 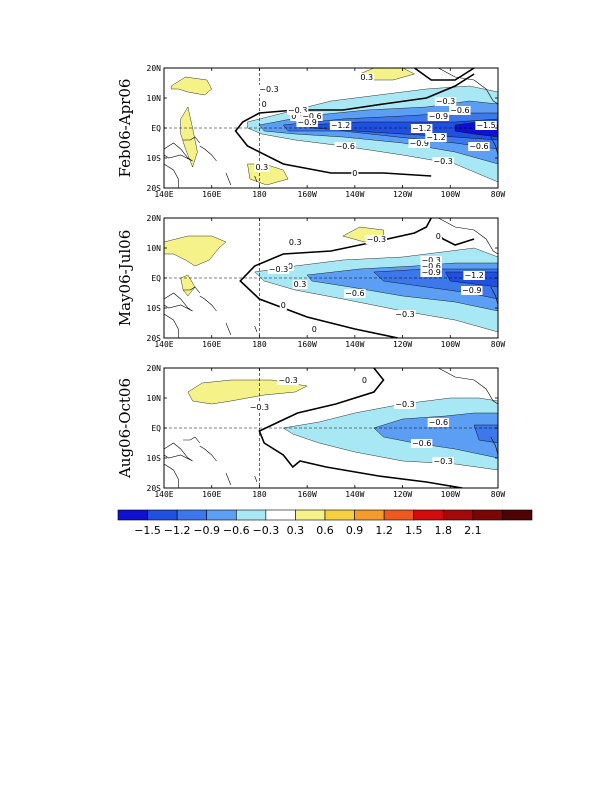 I want to click on colorbar-label: 0.3, so click(x=296, y=530).